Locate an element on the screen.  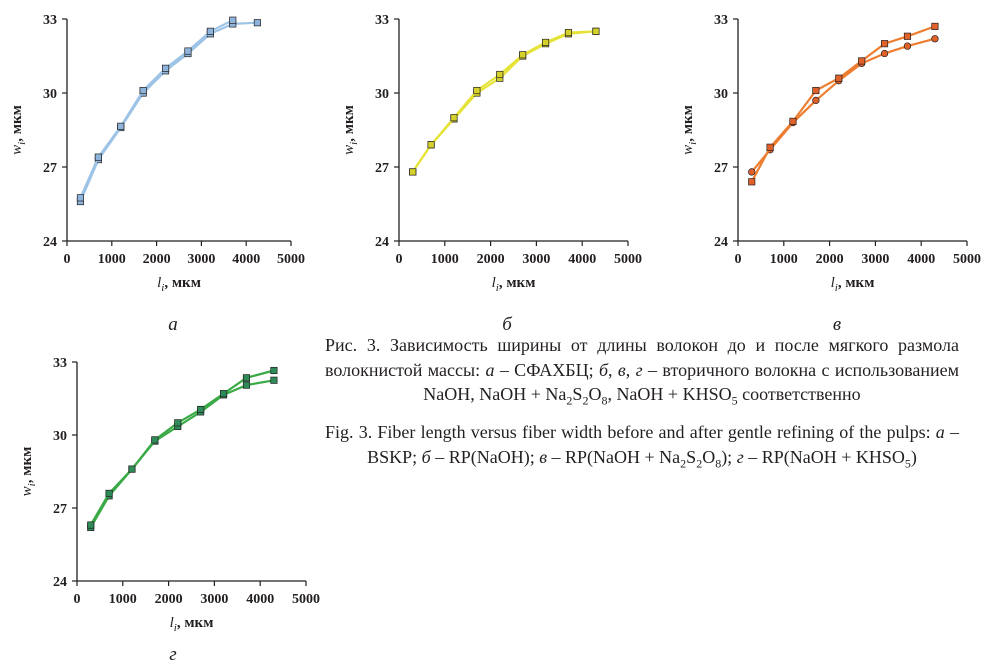
panel-letter: в is located at coordinates (837, 324).